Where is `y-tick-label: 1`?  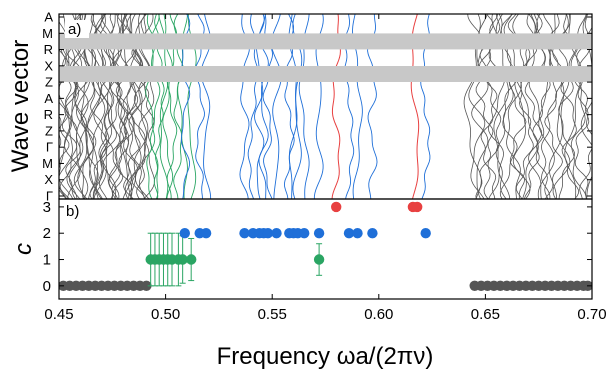 y-tick-label: 1 is located at coordinates (47, 260).